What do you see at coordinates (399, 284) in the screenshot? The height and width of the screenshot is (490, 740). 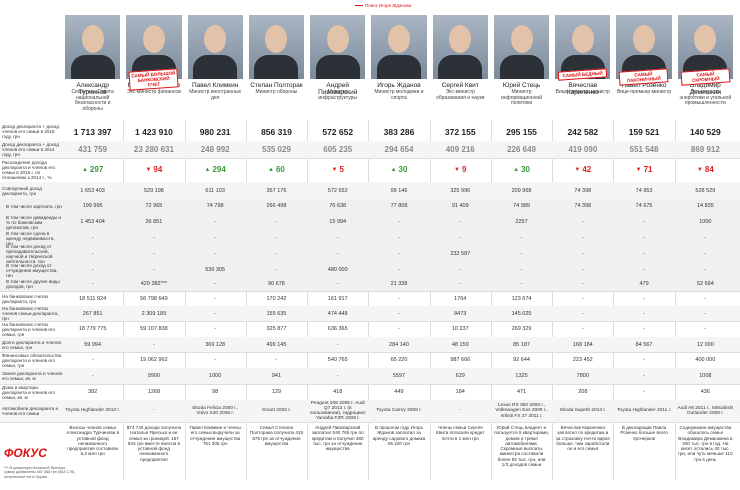 I see `cell: 21 338` at bounding box center [399, 284].